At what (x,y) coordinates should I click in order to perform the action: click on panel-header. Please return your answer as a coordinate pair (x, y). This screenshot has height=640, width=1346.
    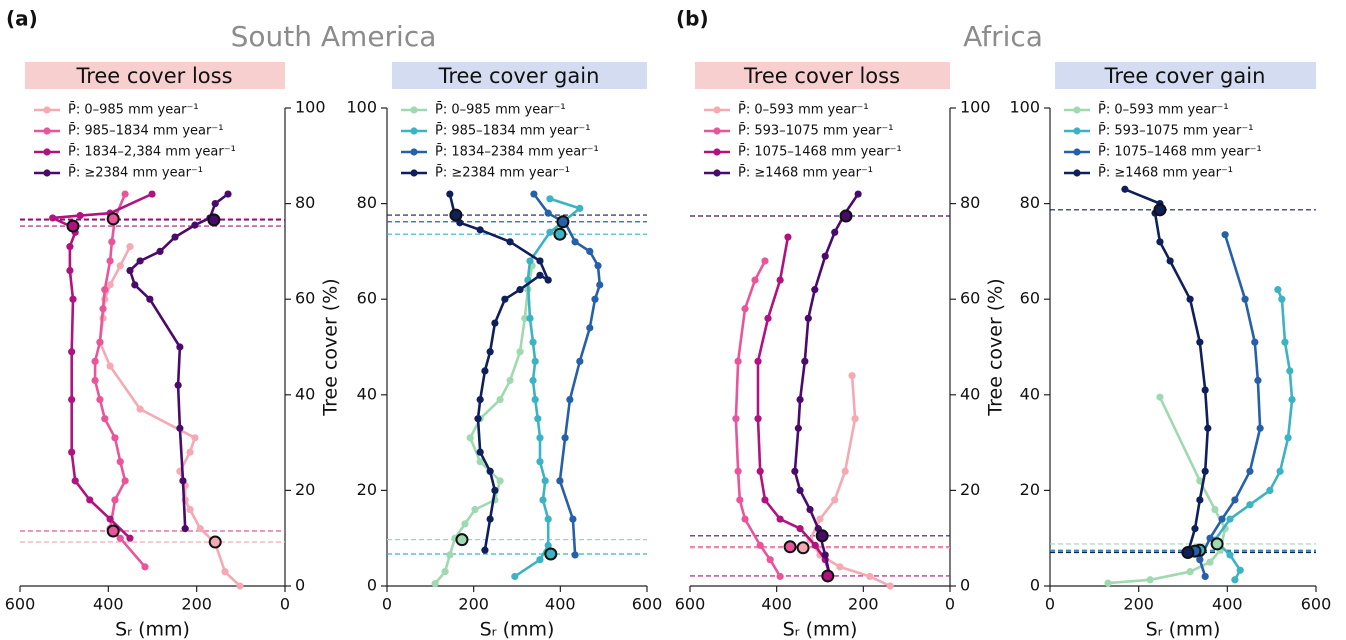
    Looking at the image, I should click on (822, 75).